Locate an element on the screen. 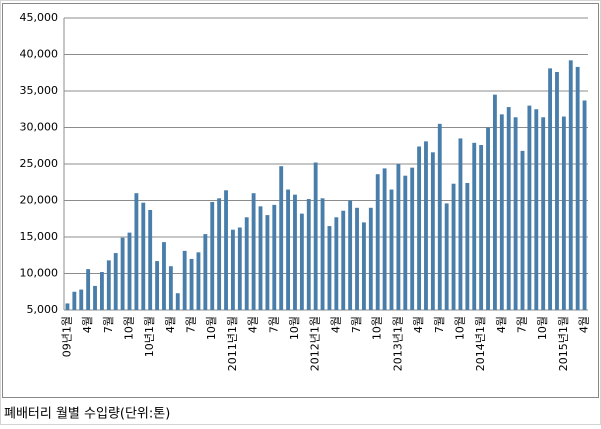  y-tick-label: 45,000 is located at coordinates (39, 17).